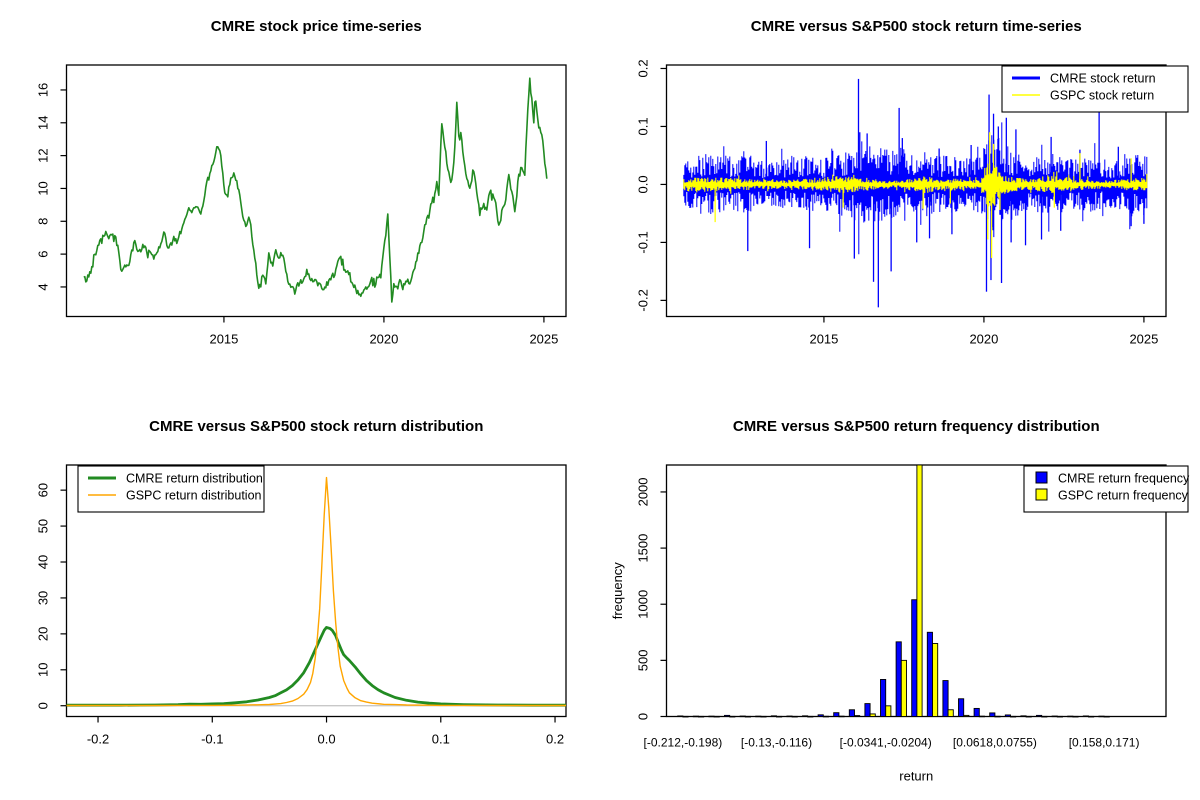 This screenshot has height=800, width=1200. What do you see at coordinates (886, 743) in the screenshot?
I see `bin-label: [-0.0341,-0.0204)` at bounding box center [886, 743].